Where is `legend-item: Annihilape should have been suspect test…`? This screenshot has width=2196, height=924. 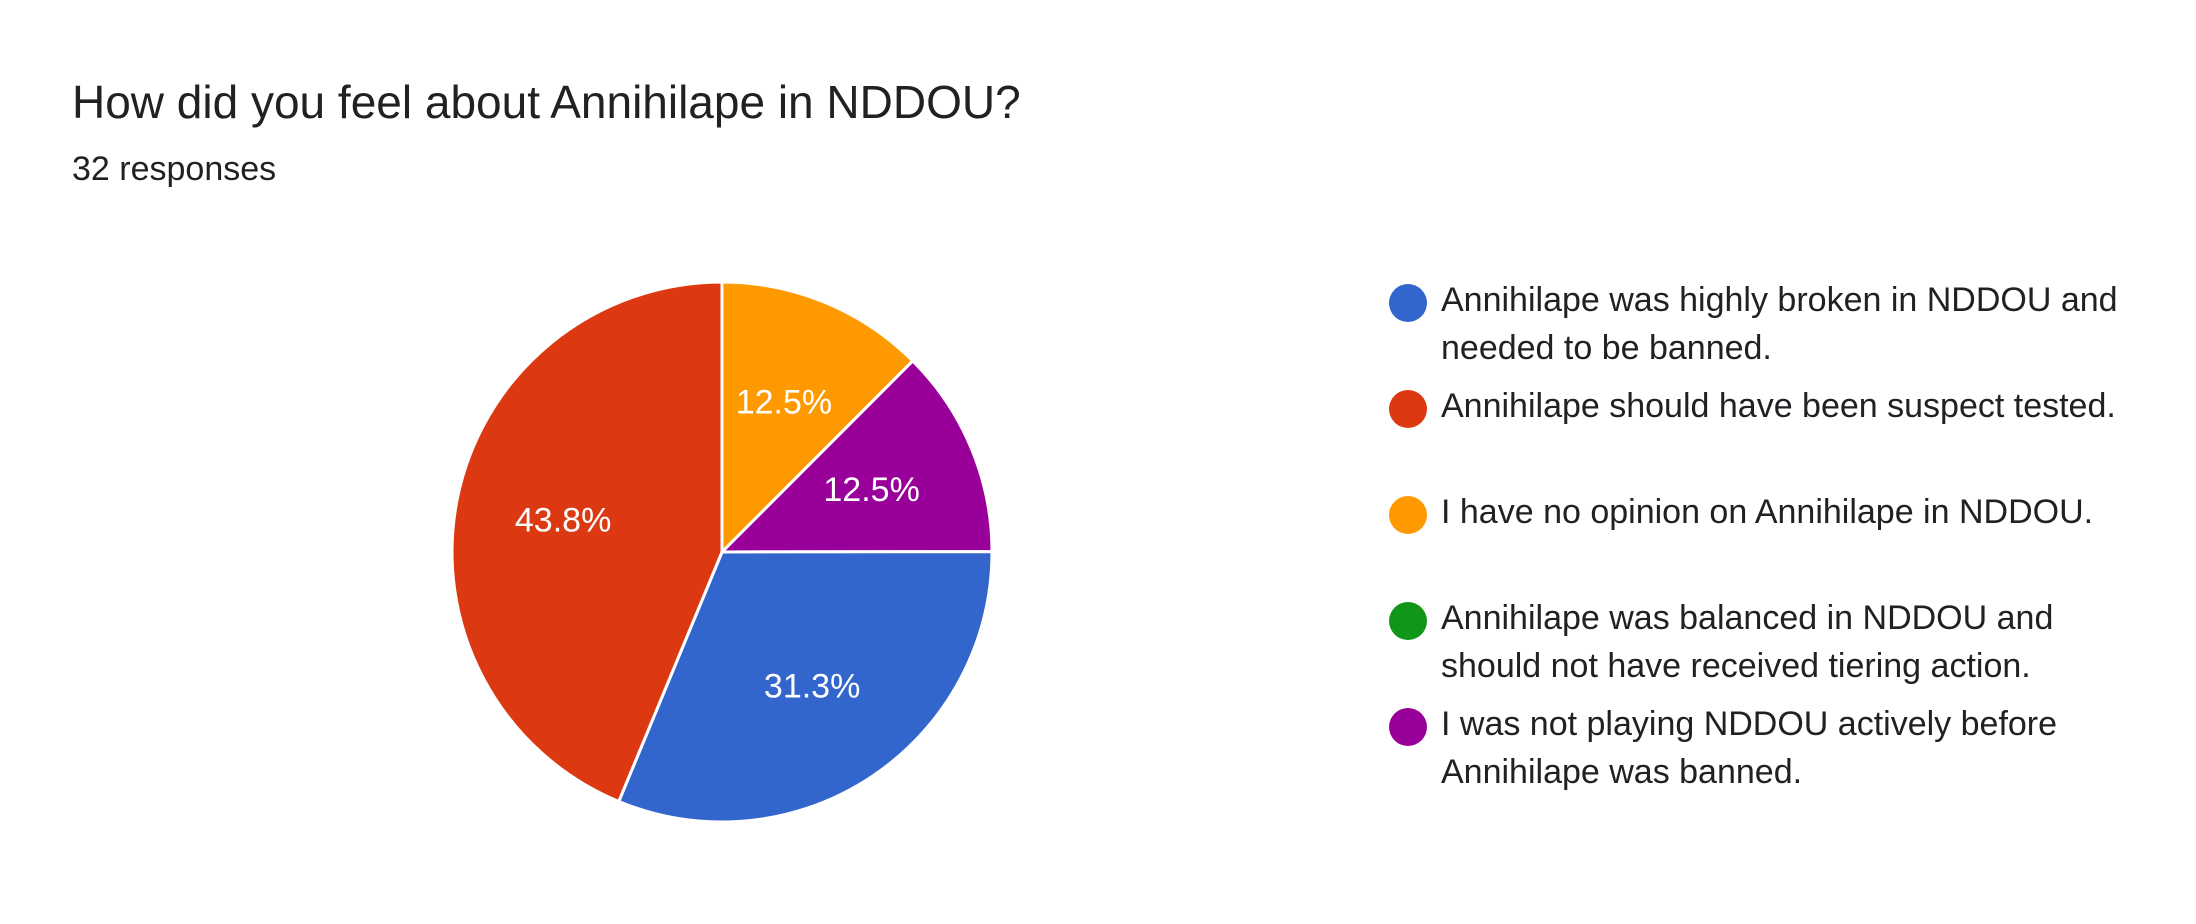
legend-item: Annihilape should have been suspect test… is located at coordinates (1779, 435).